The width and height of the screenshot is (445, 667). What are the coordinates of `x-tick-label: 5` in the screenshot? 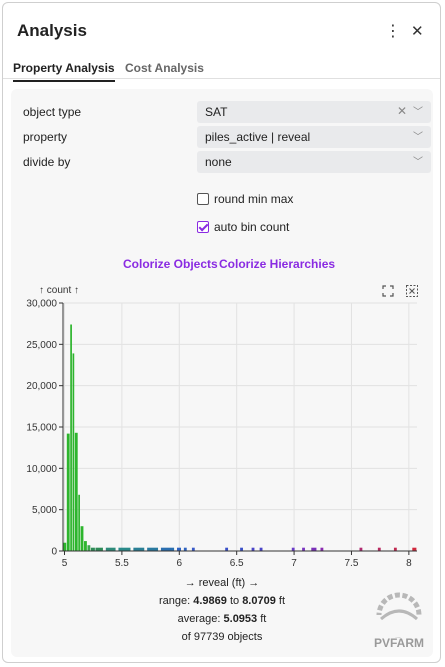 It's located at (65, 563).